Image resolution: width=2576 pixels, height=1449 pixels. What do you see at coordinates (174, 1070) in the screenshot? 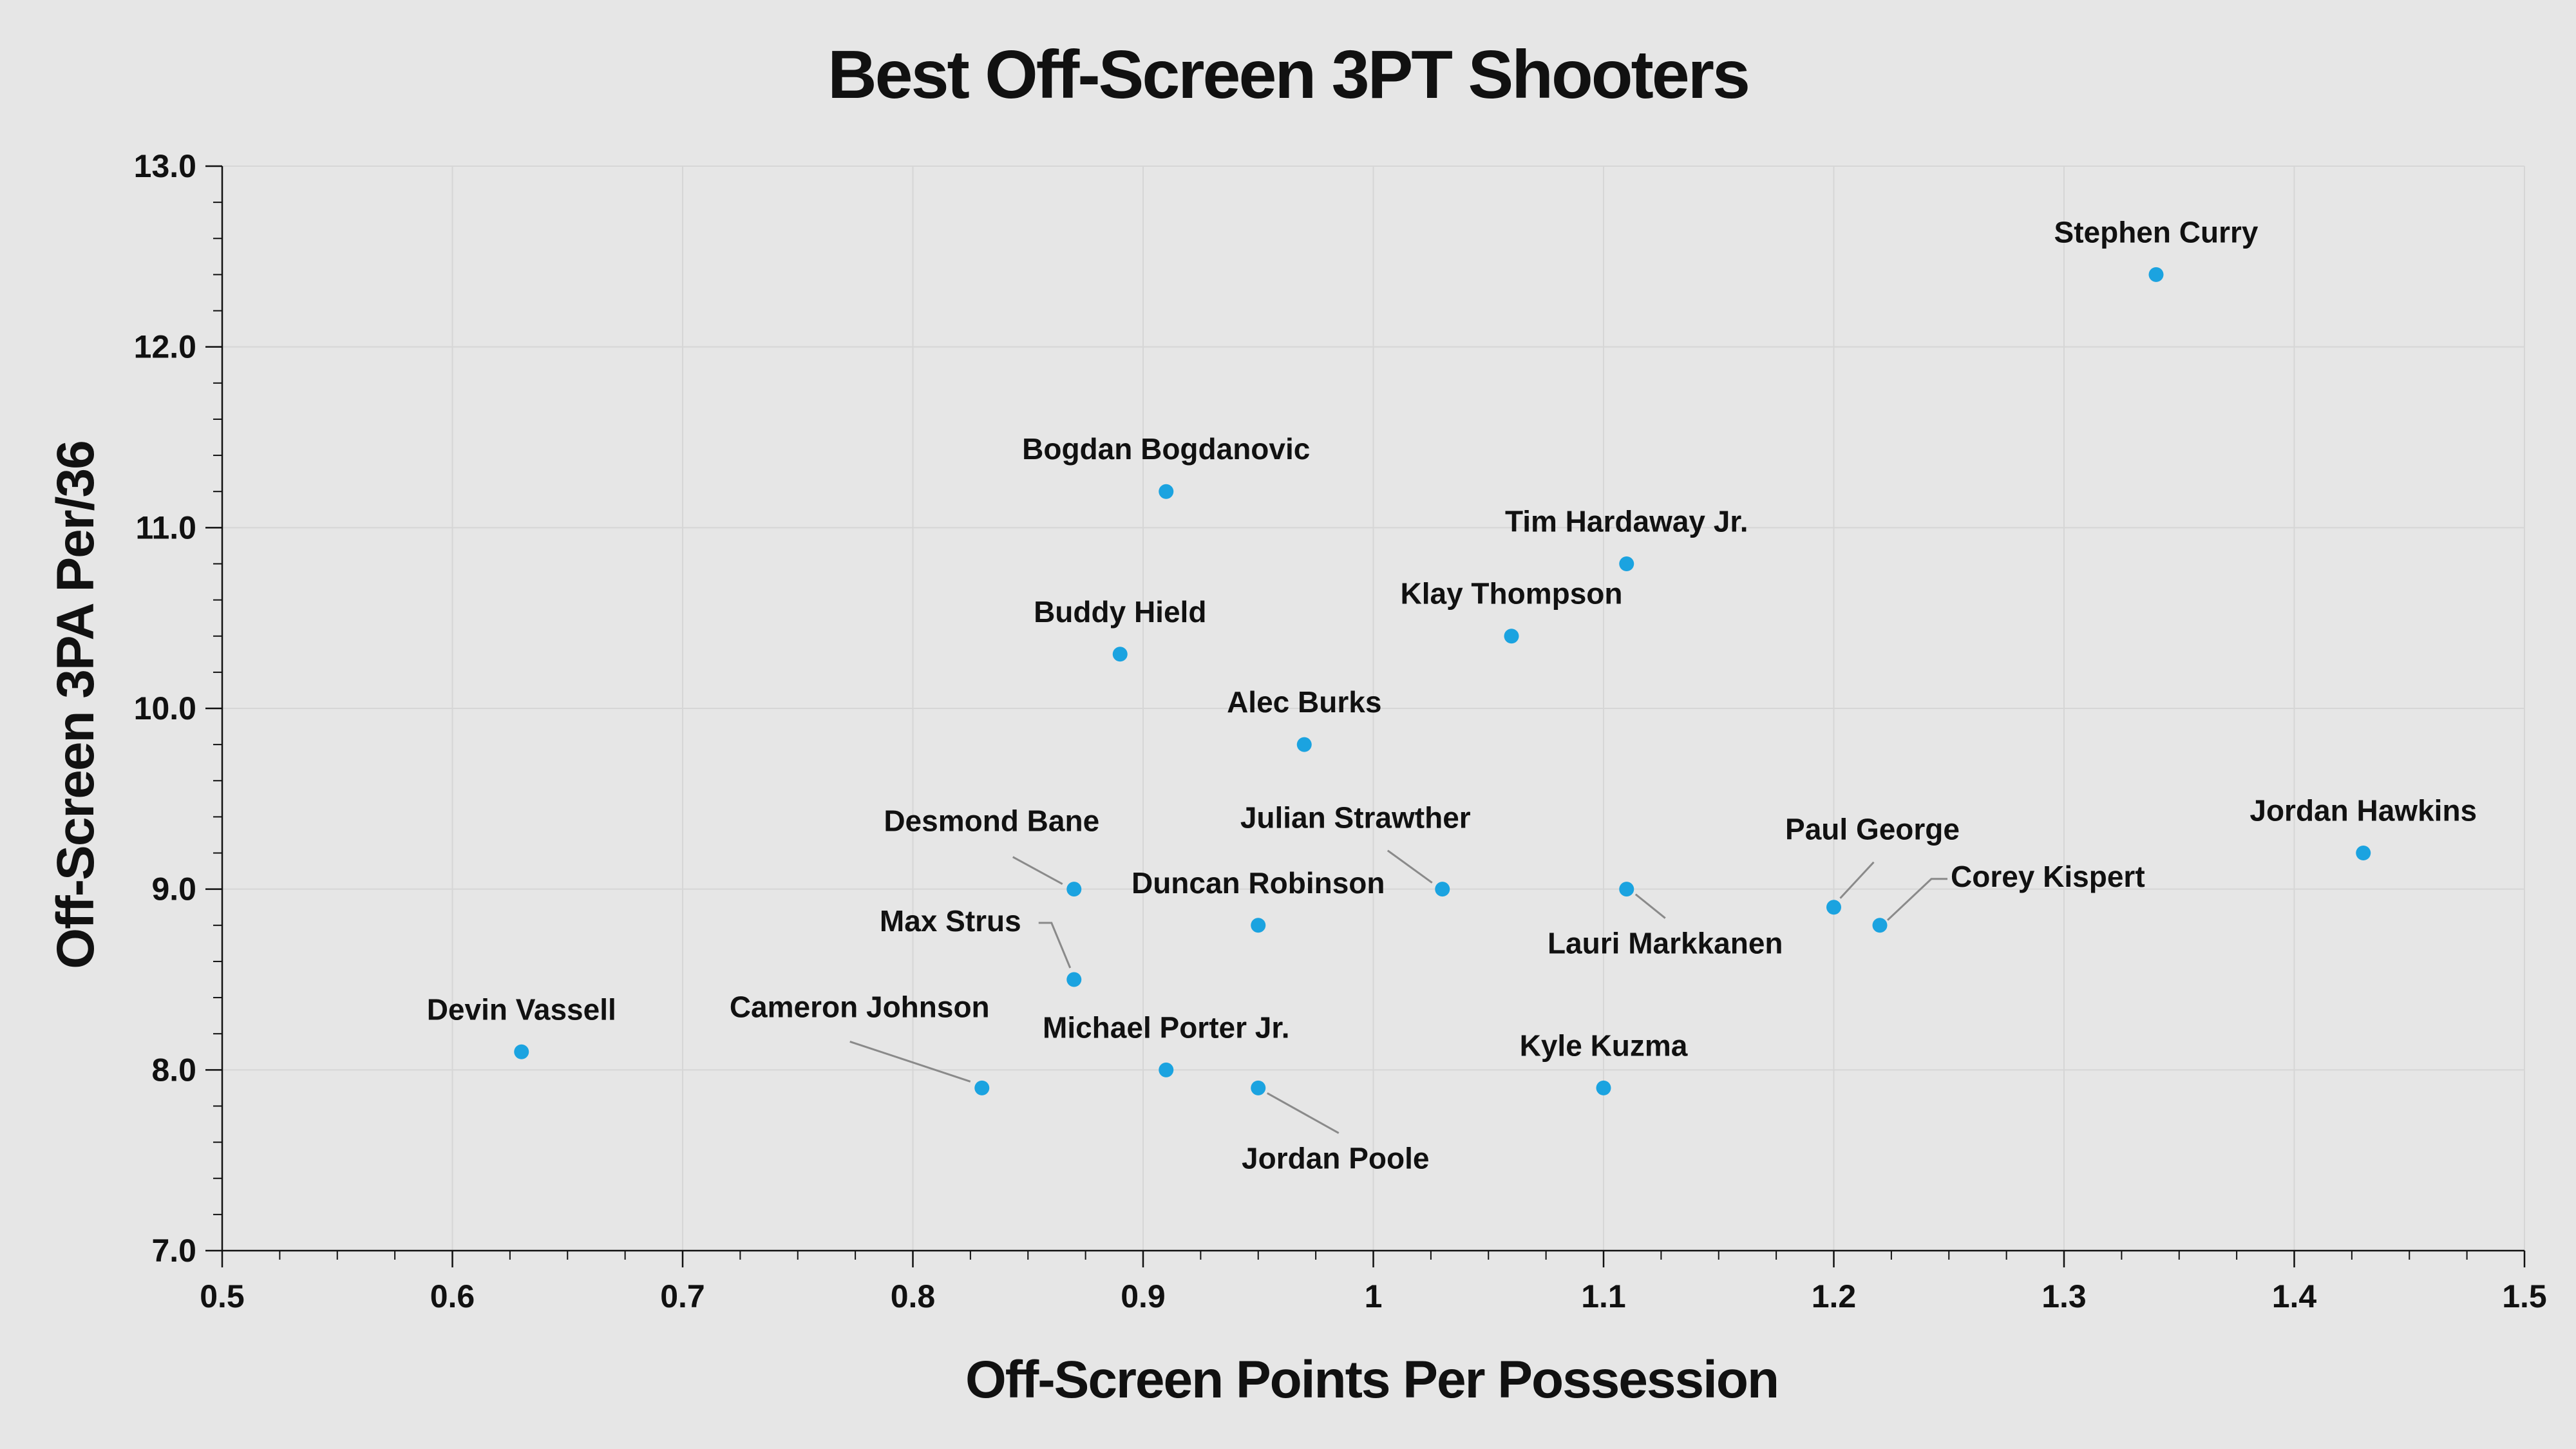
I see `y-tick-label: 8.0` at bounding box center [174, 1070].